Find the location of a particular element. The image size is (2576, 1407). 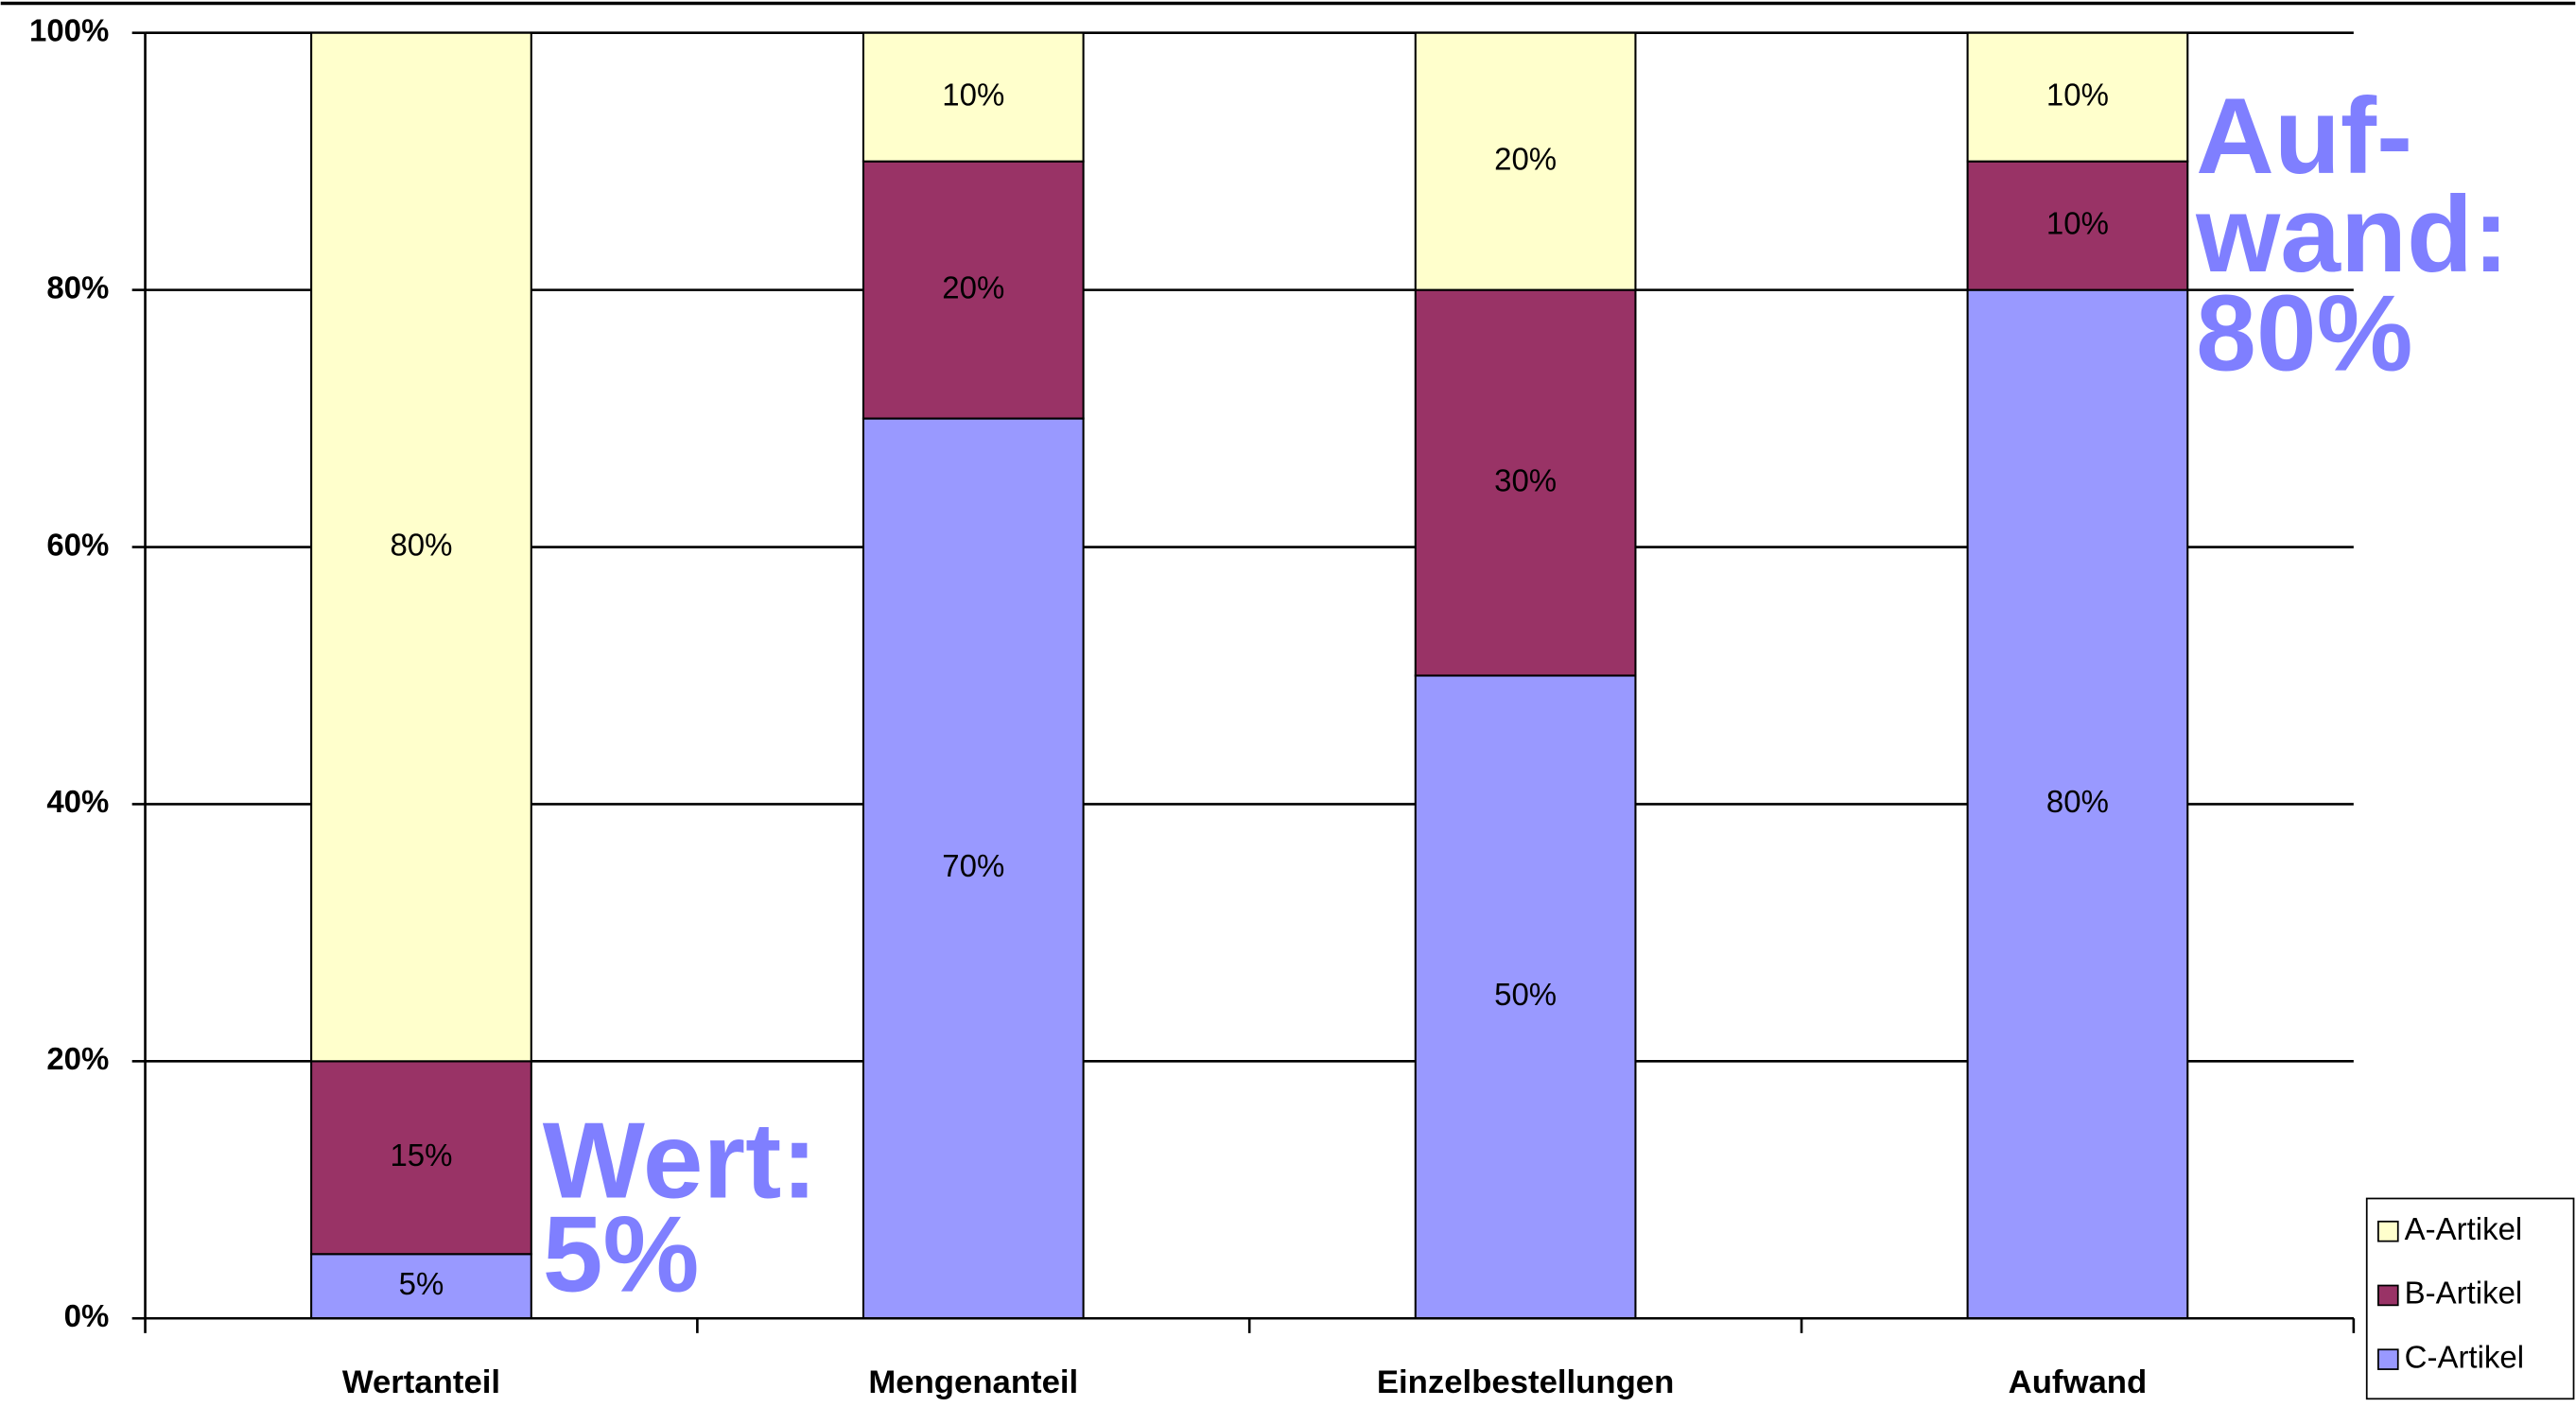

y-tick-label: 100% is located at coordinates (69, 29).